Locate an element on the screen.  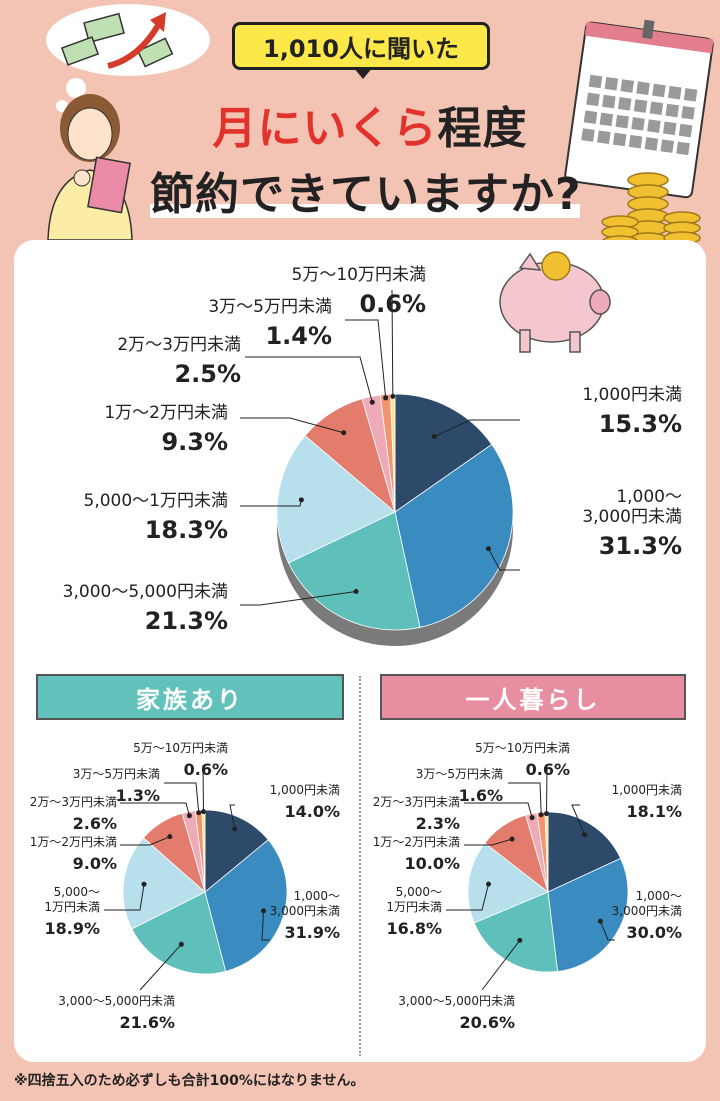
footnote: ※四捨五入のため必ずしも合計100%にはなりません。 is located at coordinates (189, 1081).